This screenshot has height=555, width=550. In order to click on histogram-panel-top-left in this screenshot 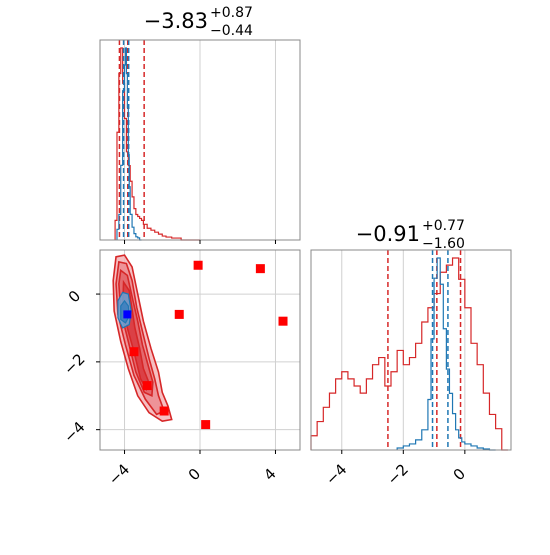, I will do `click(200, 141)`.